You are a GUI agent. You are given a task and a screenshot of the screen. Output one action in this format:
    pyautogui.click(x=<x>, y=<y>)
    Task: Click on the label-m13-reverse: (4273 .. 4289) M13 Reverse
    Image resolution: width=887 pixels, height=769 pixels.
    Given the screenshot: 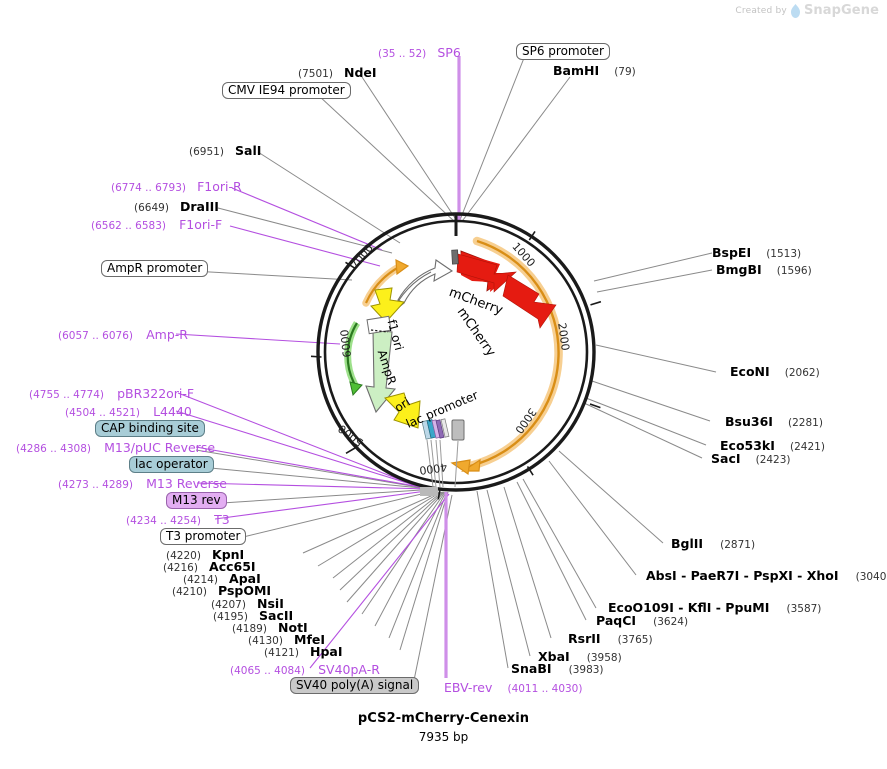 What is the action you would take?
    pyautogui.click(x=142, y=483)
    